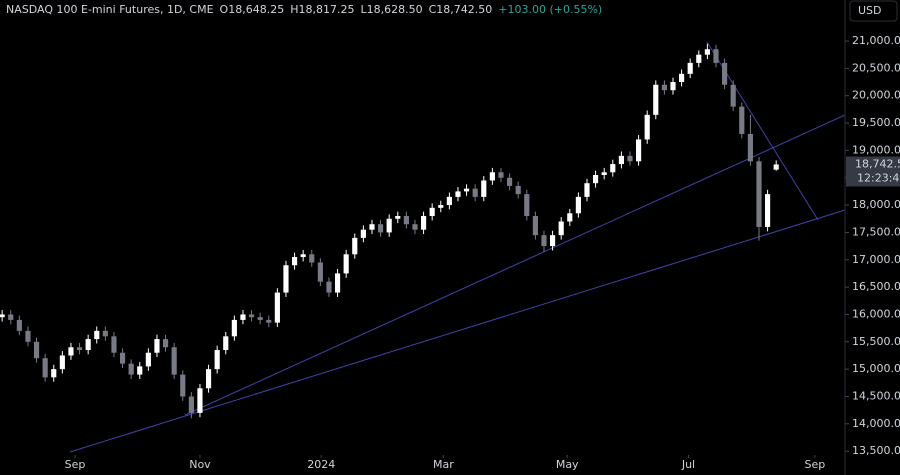 The image size is (900, 475). What do you see at coordinates (876, 341) in the screenshot?
I see `y-tick-label: 15,500.00` at bounding box center [876, 341].